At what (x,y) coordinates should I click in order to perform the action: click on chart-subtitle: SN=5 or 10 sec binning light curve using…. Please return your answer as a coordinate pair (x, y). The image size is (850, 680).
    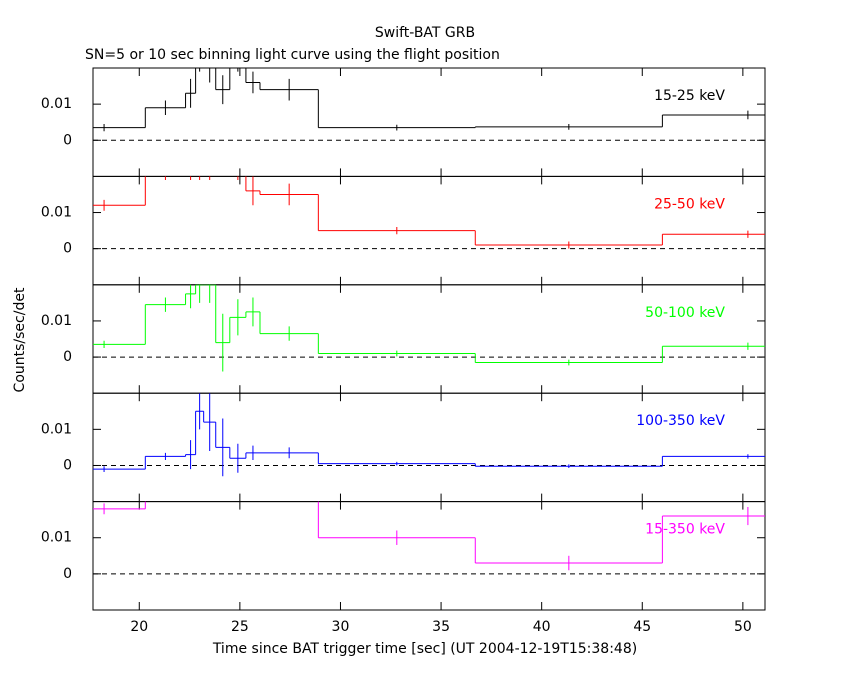
    Looking at the image, I should click on (292, 55).